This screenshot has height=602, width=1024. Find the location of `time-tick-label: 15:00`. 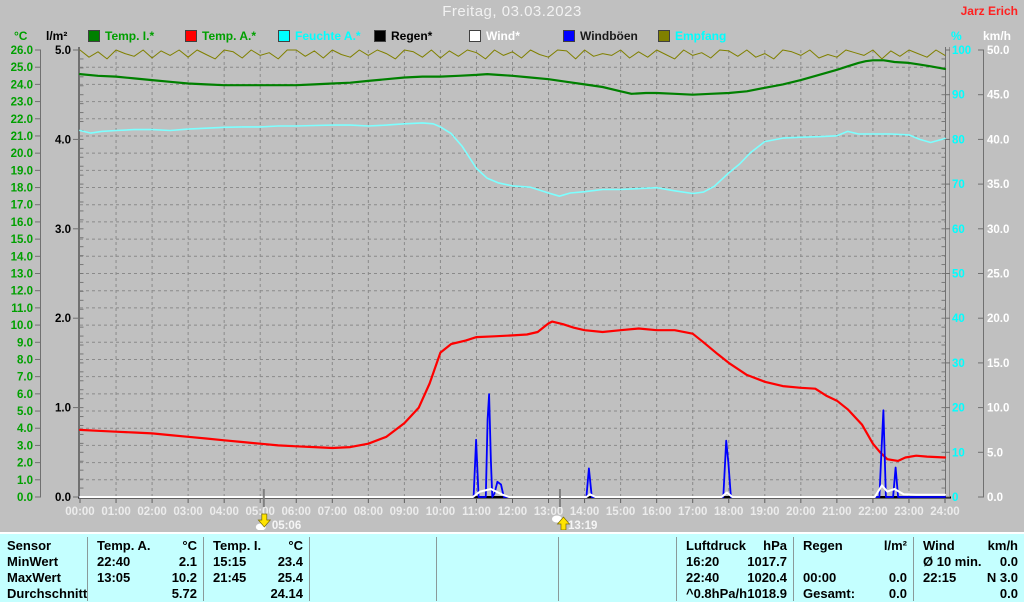

time-tick-label: 15:00 is located at coordinates (620, 512).